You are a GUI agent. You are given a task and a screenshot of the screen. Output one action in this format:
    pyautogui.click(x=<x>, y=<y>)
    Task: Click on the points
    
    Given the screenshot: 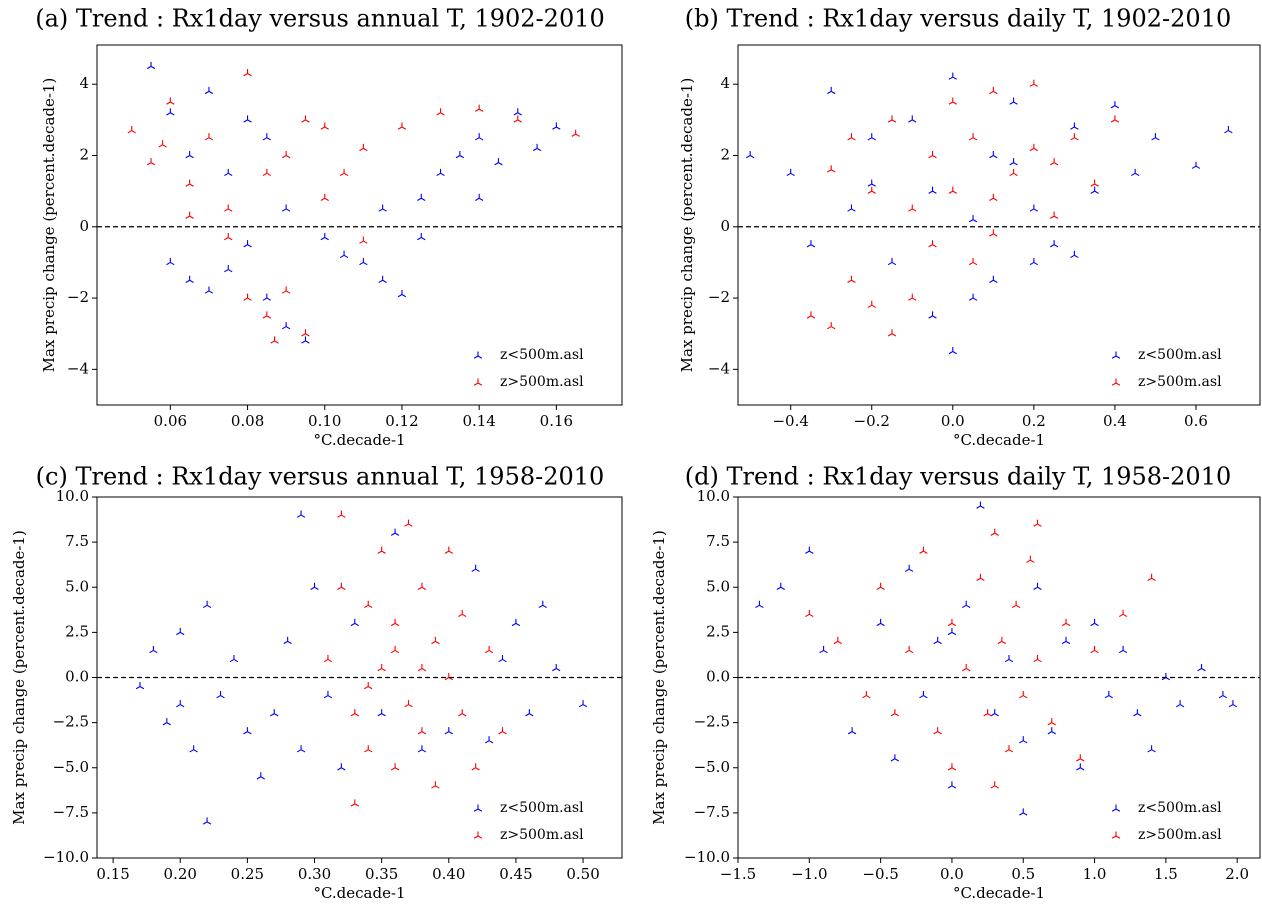 What is the action you would take?
    pyautogui.click(x=996, y=658)
    